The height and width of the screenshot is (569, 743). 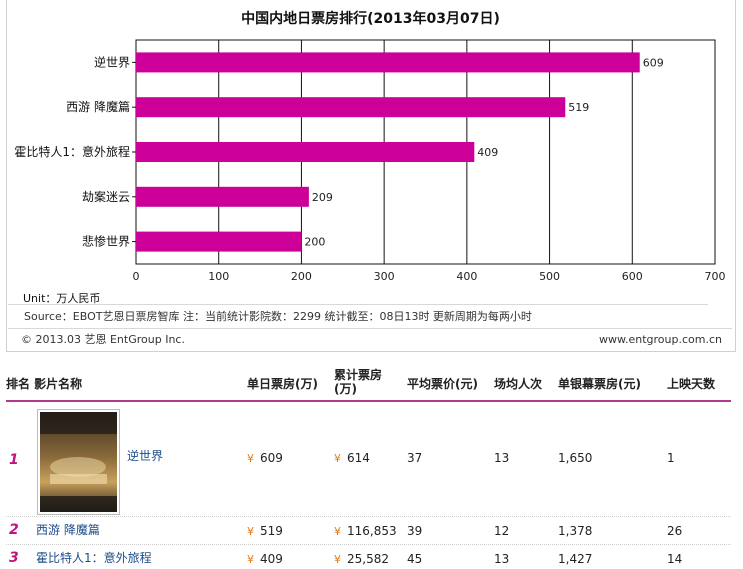 I want to click on x-tick-label: 0, so click(x=136, y=276).